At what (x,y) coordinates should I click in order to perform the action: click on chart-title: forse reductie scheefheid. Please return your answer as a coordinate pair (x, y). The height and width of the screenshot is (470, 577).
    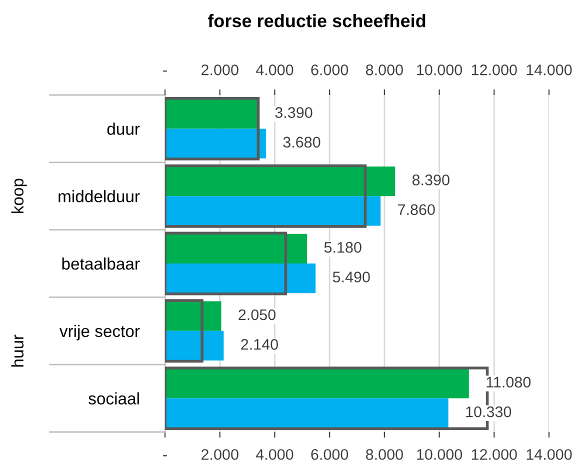
    Looking at the image, I should click on (317, 21).